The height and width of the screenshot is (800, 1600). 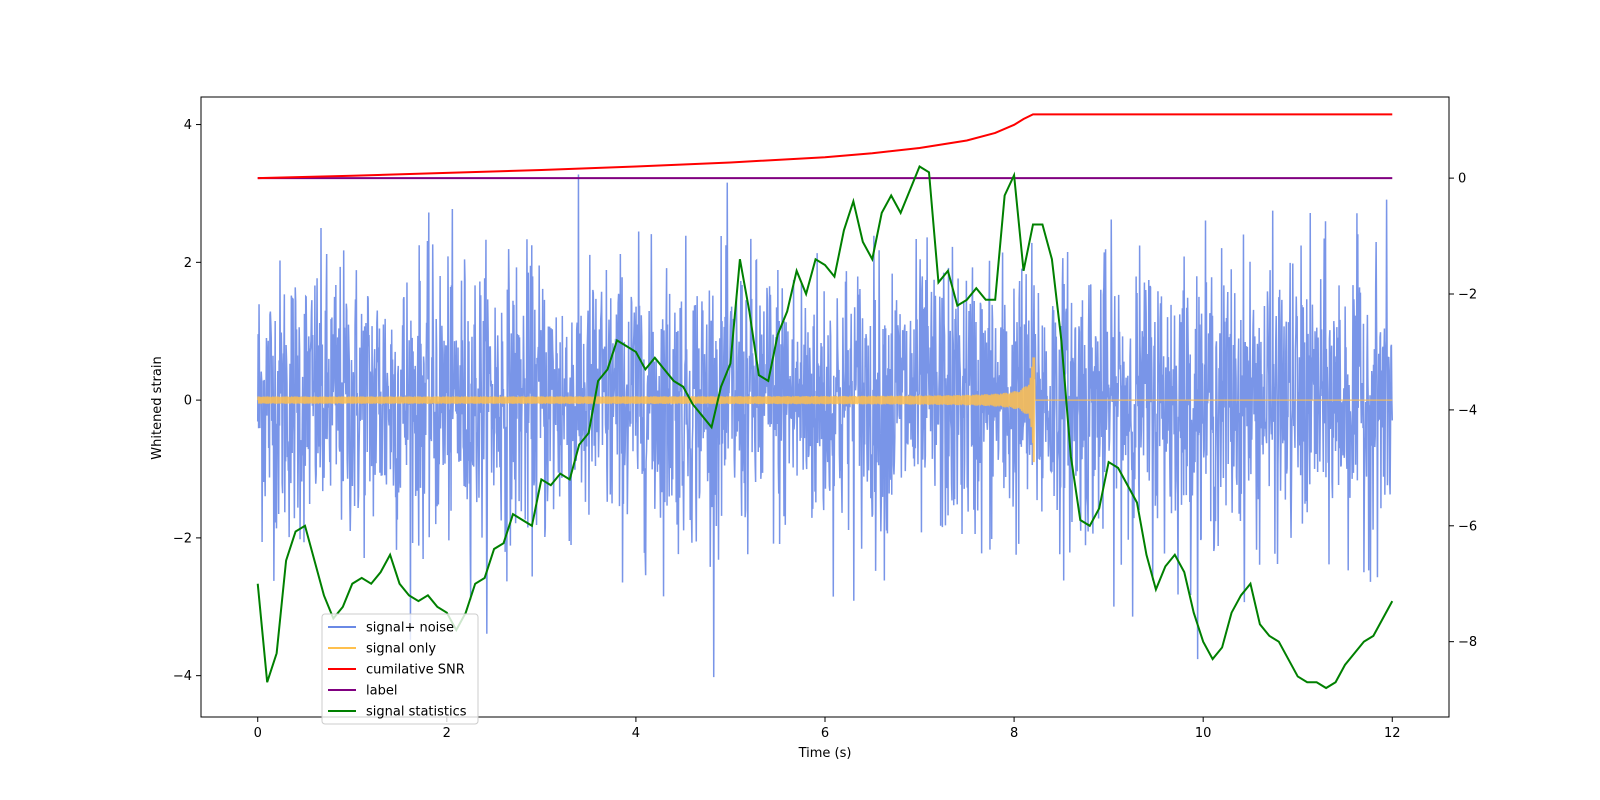 What do you see at coordinates (1462, 179) in the screenshot?
I see `y2-tick-label: 0` at bounding box center [1462, 179].